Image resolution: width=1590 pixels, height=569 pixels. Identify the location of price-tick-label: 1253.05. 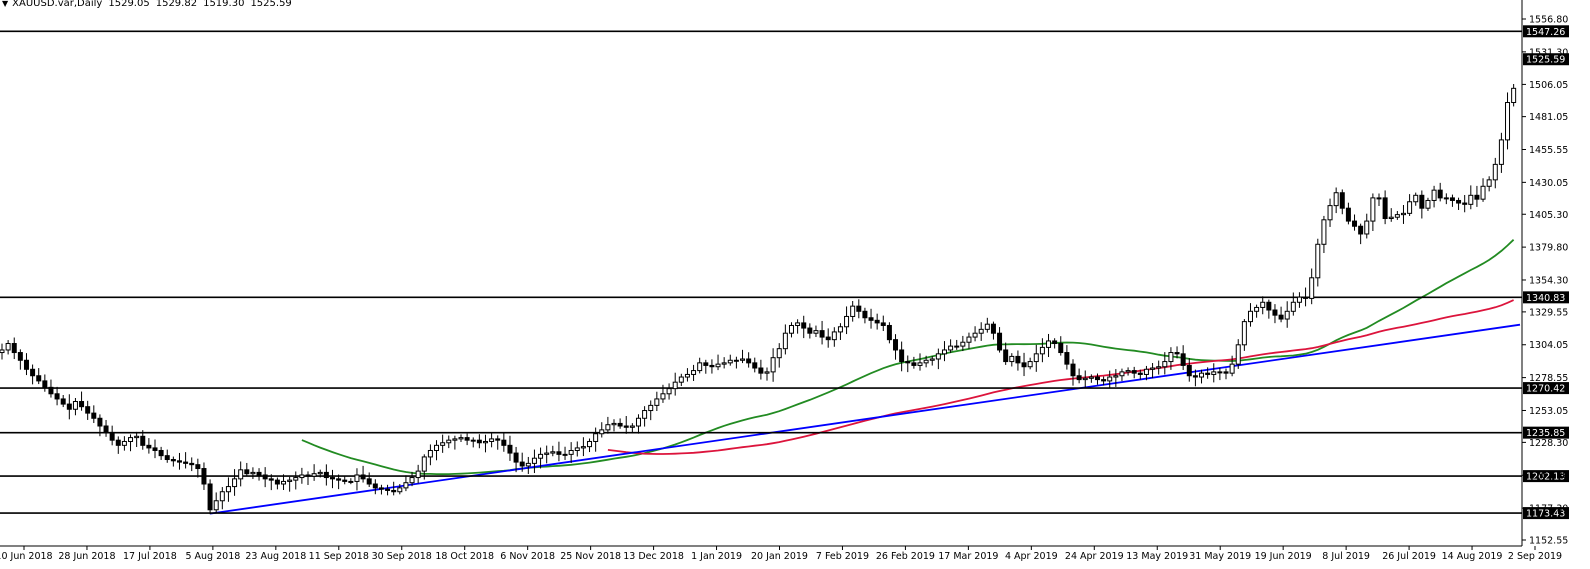
(1548, 411).